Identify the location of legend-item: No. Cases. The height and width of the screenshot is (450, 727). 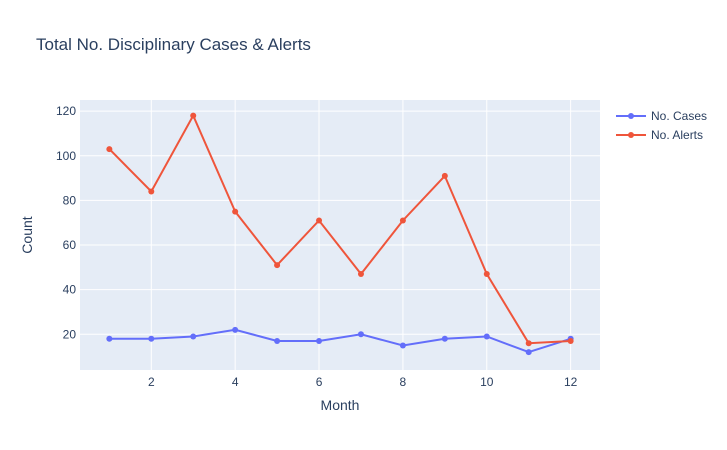
(661, 116).